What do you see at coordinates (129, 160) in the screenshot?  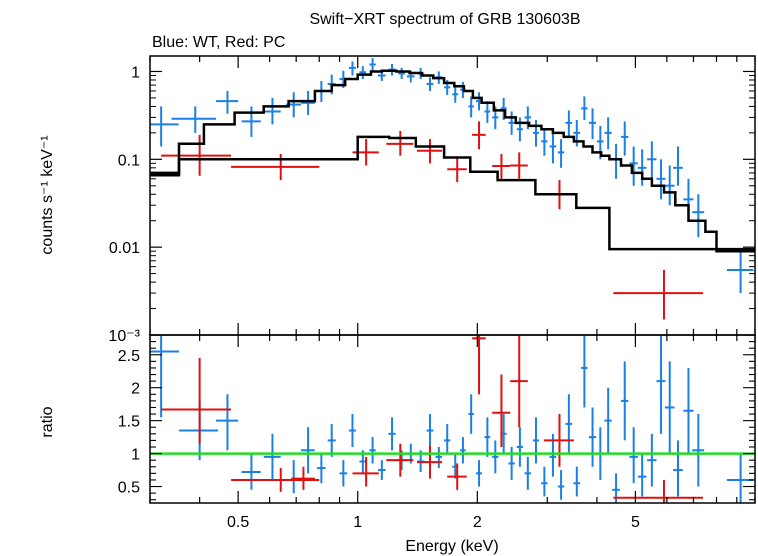 I see `y-tick-label: 0.1` at bounding box center [129, 160].